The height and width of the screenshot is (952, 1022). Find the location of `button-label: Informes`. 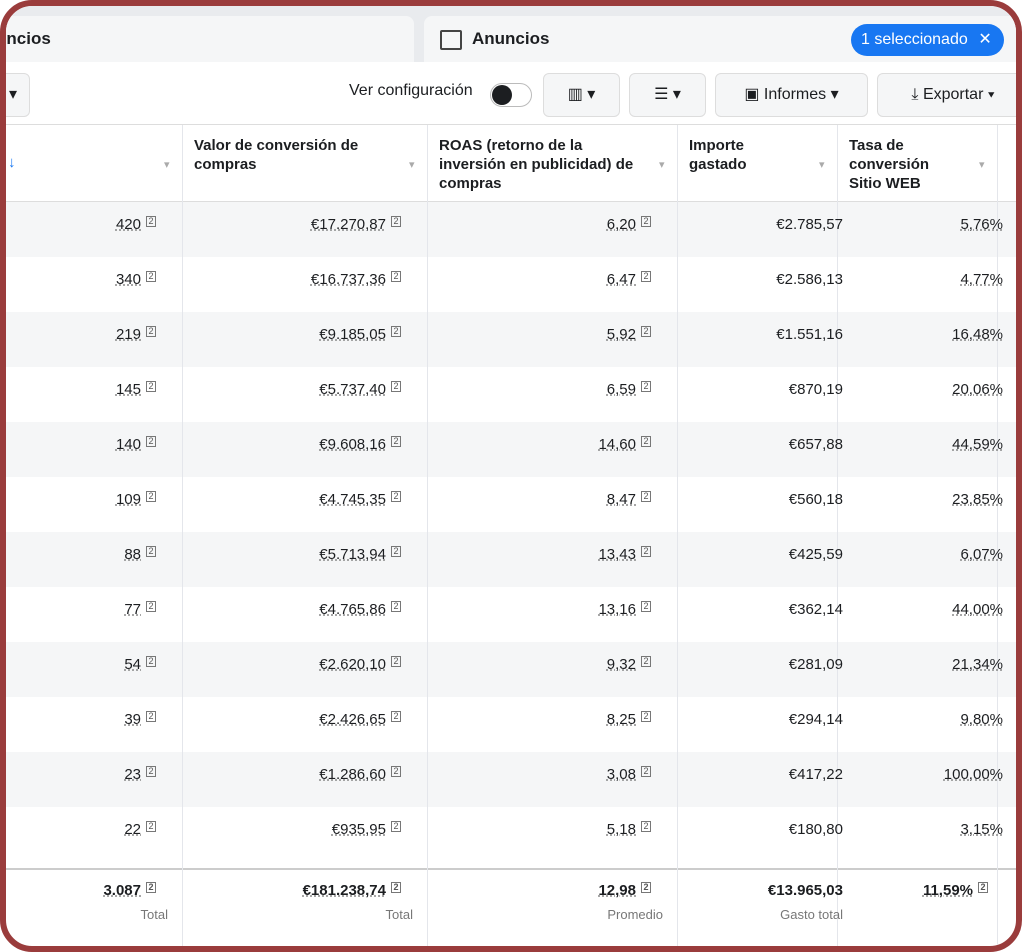

button-label: Informes is located at coordinates (795, 94).